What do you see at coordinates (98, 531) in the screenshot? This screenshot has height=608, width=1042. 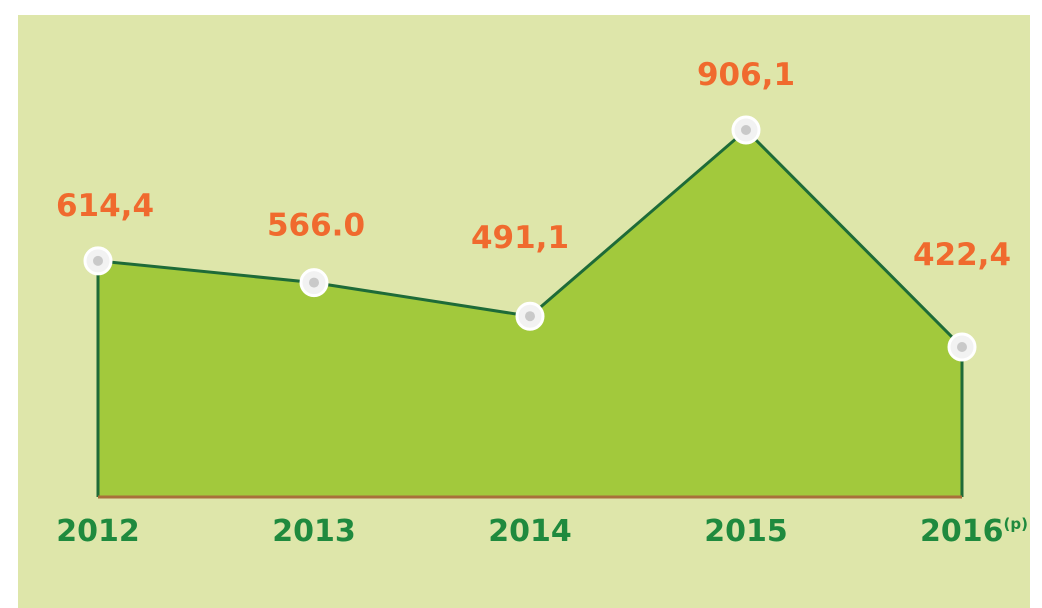 I see `category-label: 2012` at bounding box center [98, 531].